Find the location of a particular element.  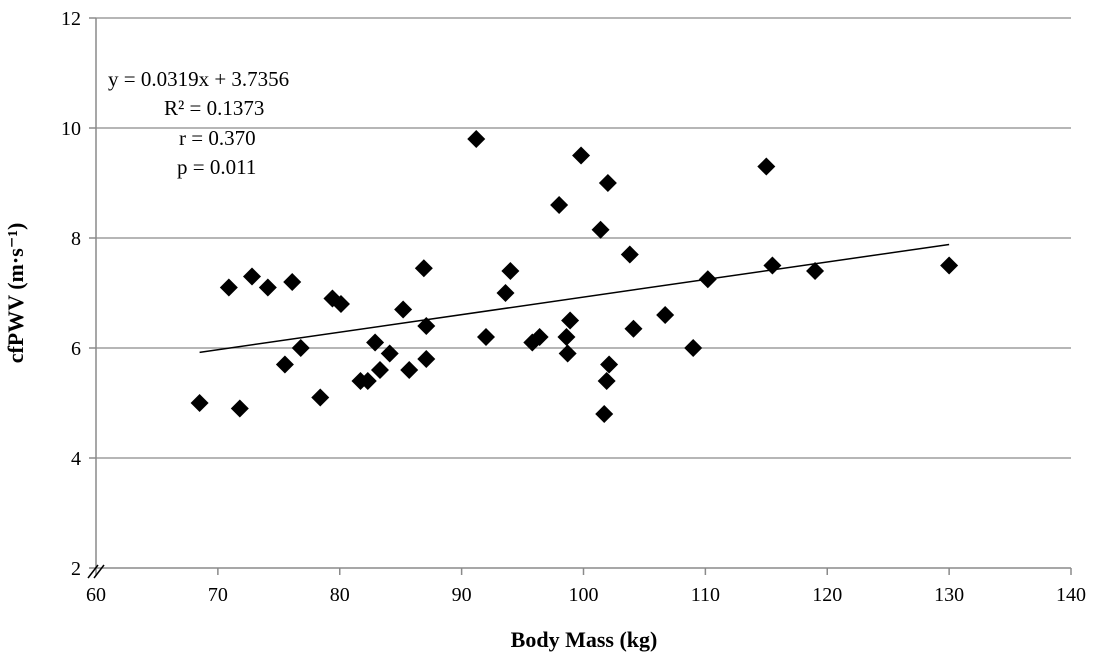

x-tick-label: 80 is located at coordinates (340, 595).